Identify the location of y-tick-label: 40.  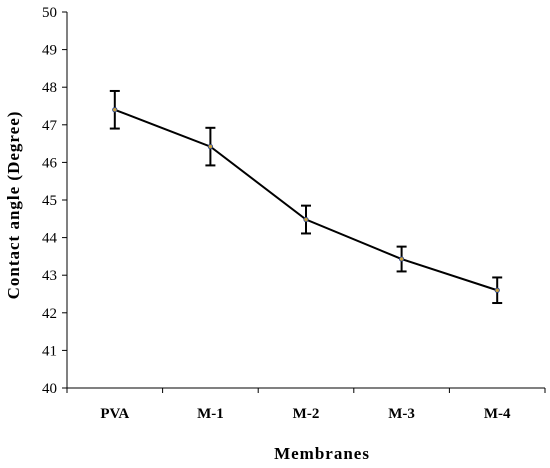
(49, 389).